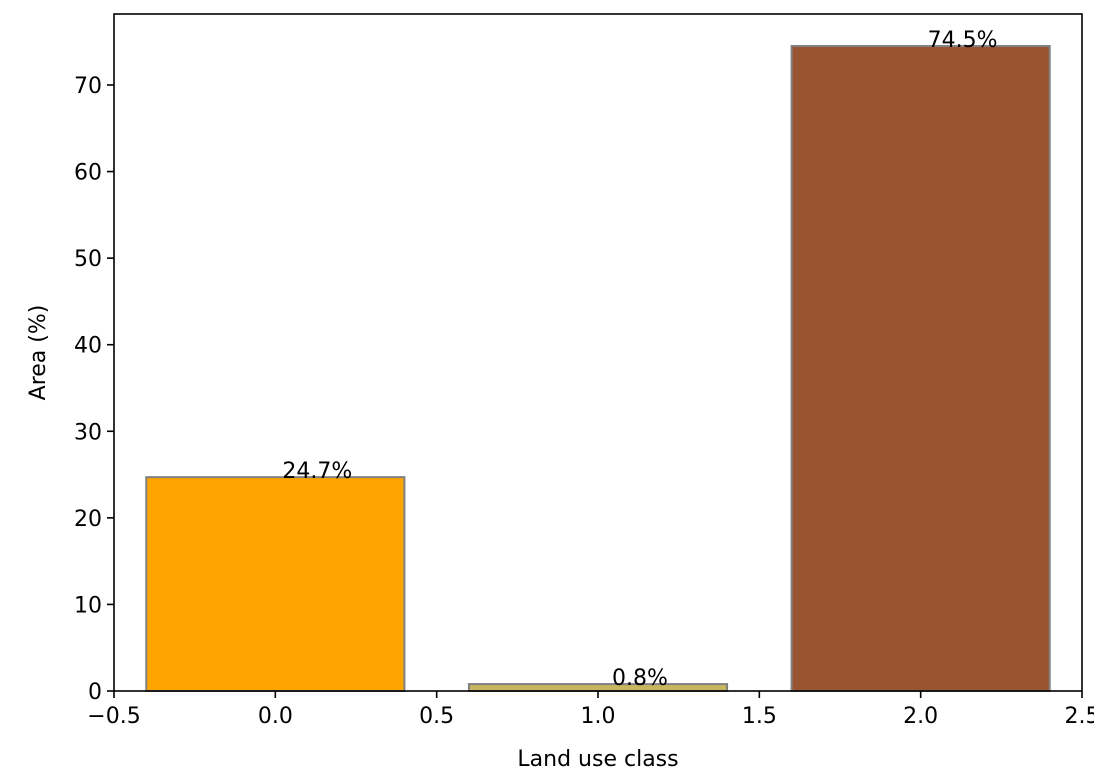 The width and height of the screenshot is (1094, 772). I want to click on bar-data-label: 0.8%, so click(640, 678).